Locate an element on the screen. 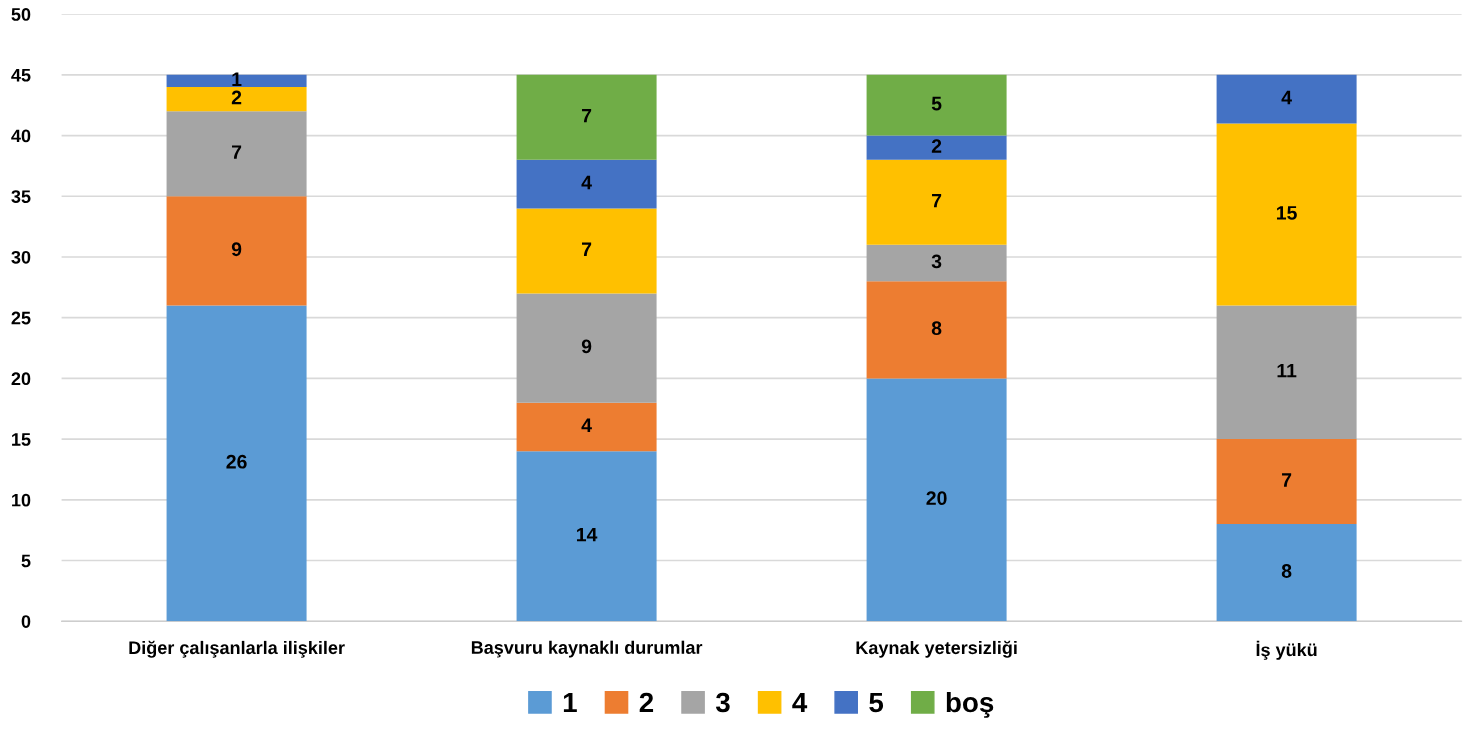 This screenshot has width=1466, height=744. data-label: 14 is located at coordinates (587, 534).